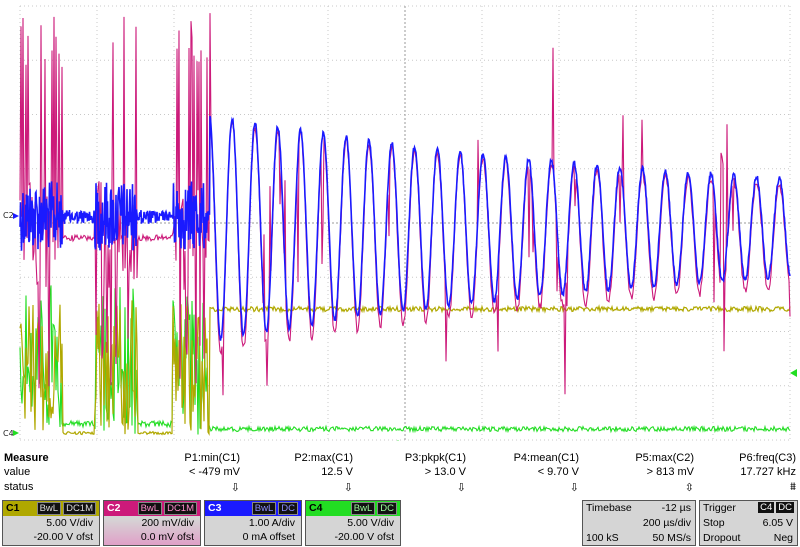 The width and height of the screenshot is (800, 547). I want to click on trigger-mode: Stop, so click(714, 523).